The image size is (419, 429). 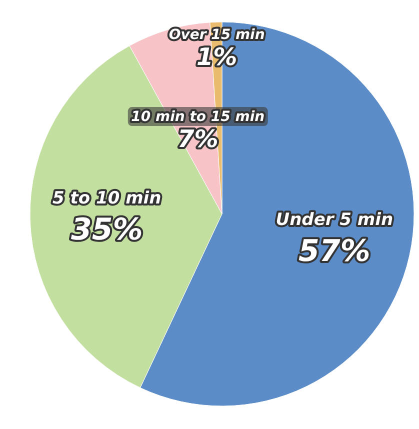 I want to click on slice-label: Under 5 min, so click(x=335, y=220).